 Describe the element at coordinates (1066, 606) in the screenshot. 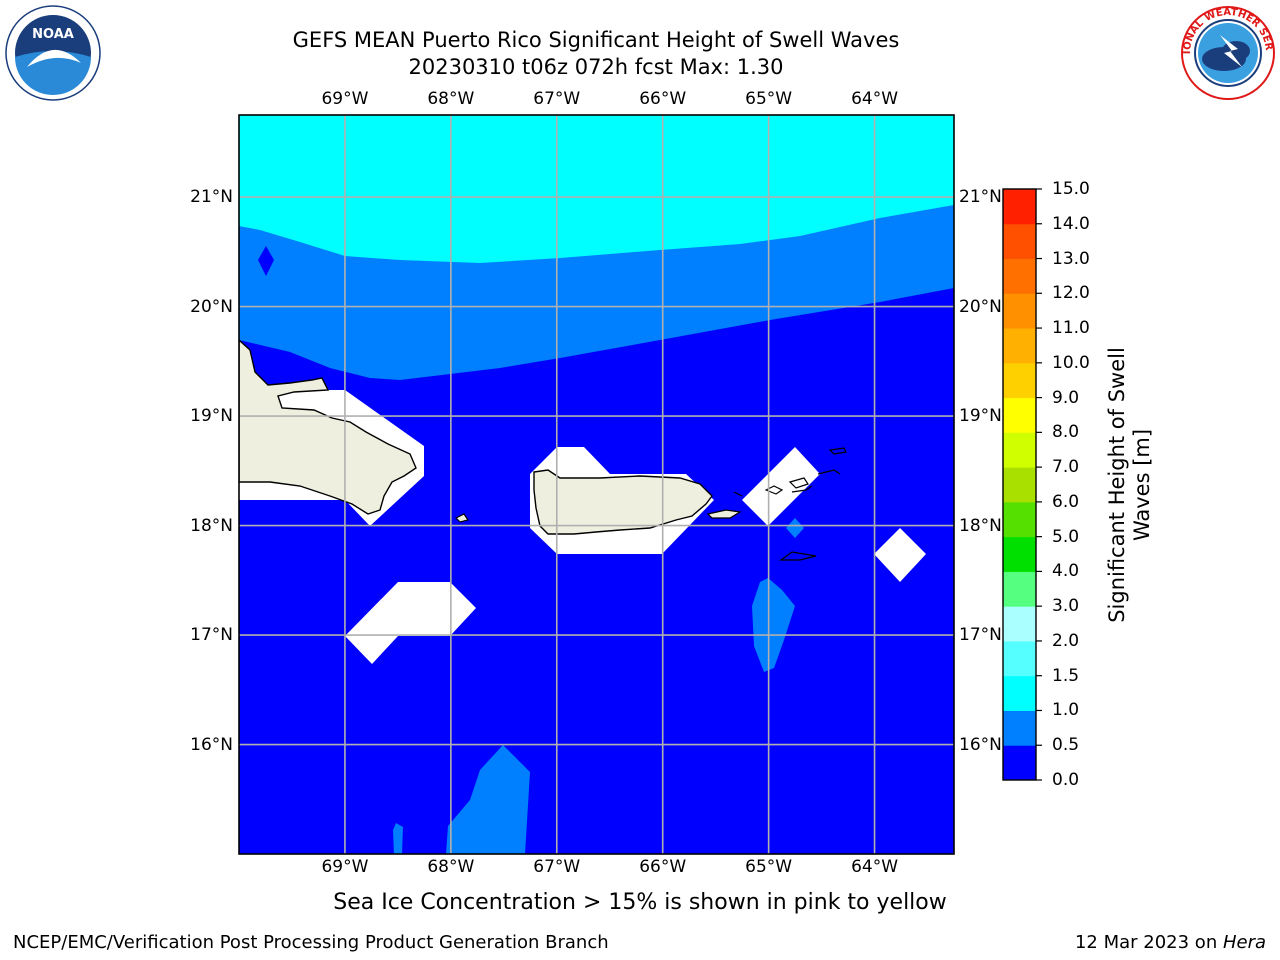

I see `colorbar-tick-label: 3.0` at that location.